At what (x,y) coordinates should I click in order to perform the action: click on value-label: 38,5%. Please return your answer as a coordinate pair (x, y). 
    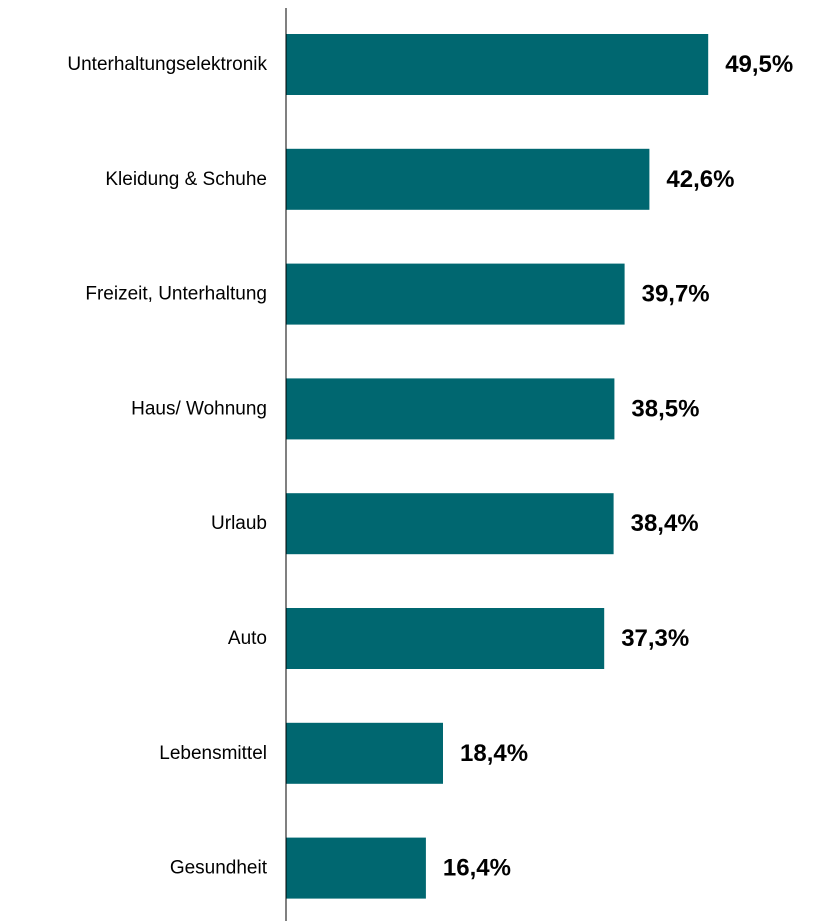
    Looking at the image, I should click on (665, 408).